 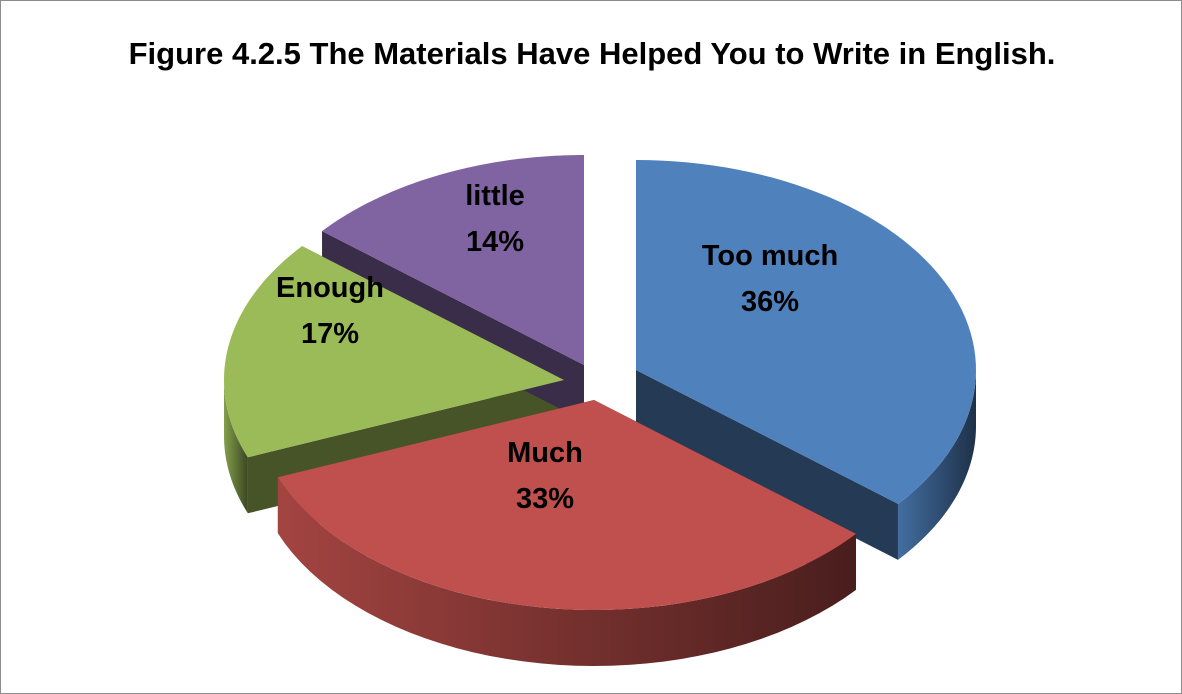 What do you see at coordinates (330, 334) in the screenshot?
I see `data-label-enough-percent: 17%` at bounding box center [330, 334].